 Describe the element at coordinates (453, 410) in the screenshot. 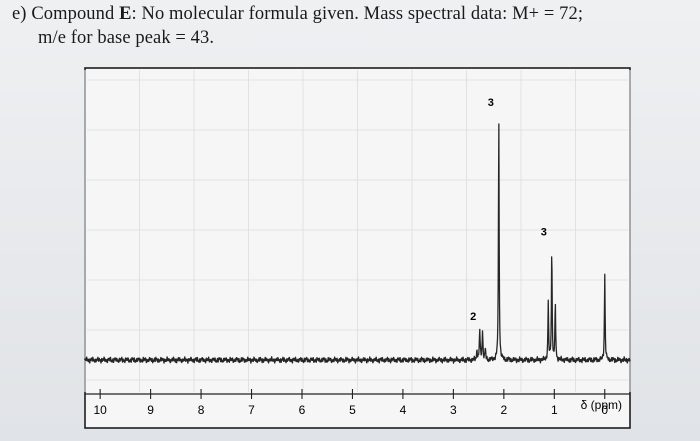

I see `x-tick-label: 3` at that location.